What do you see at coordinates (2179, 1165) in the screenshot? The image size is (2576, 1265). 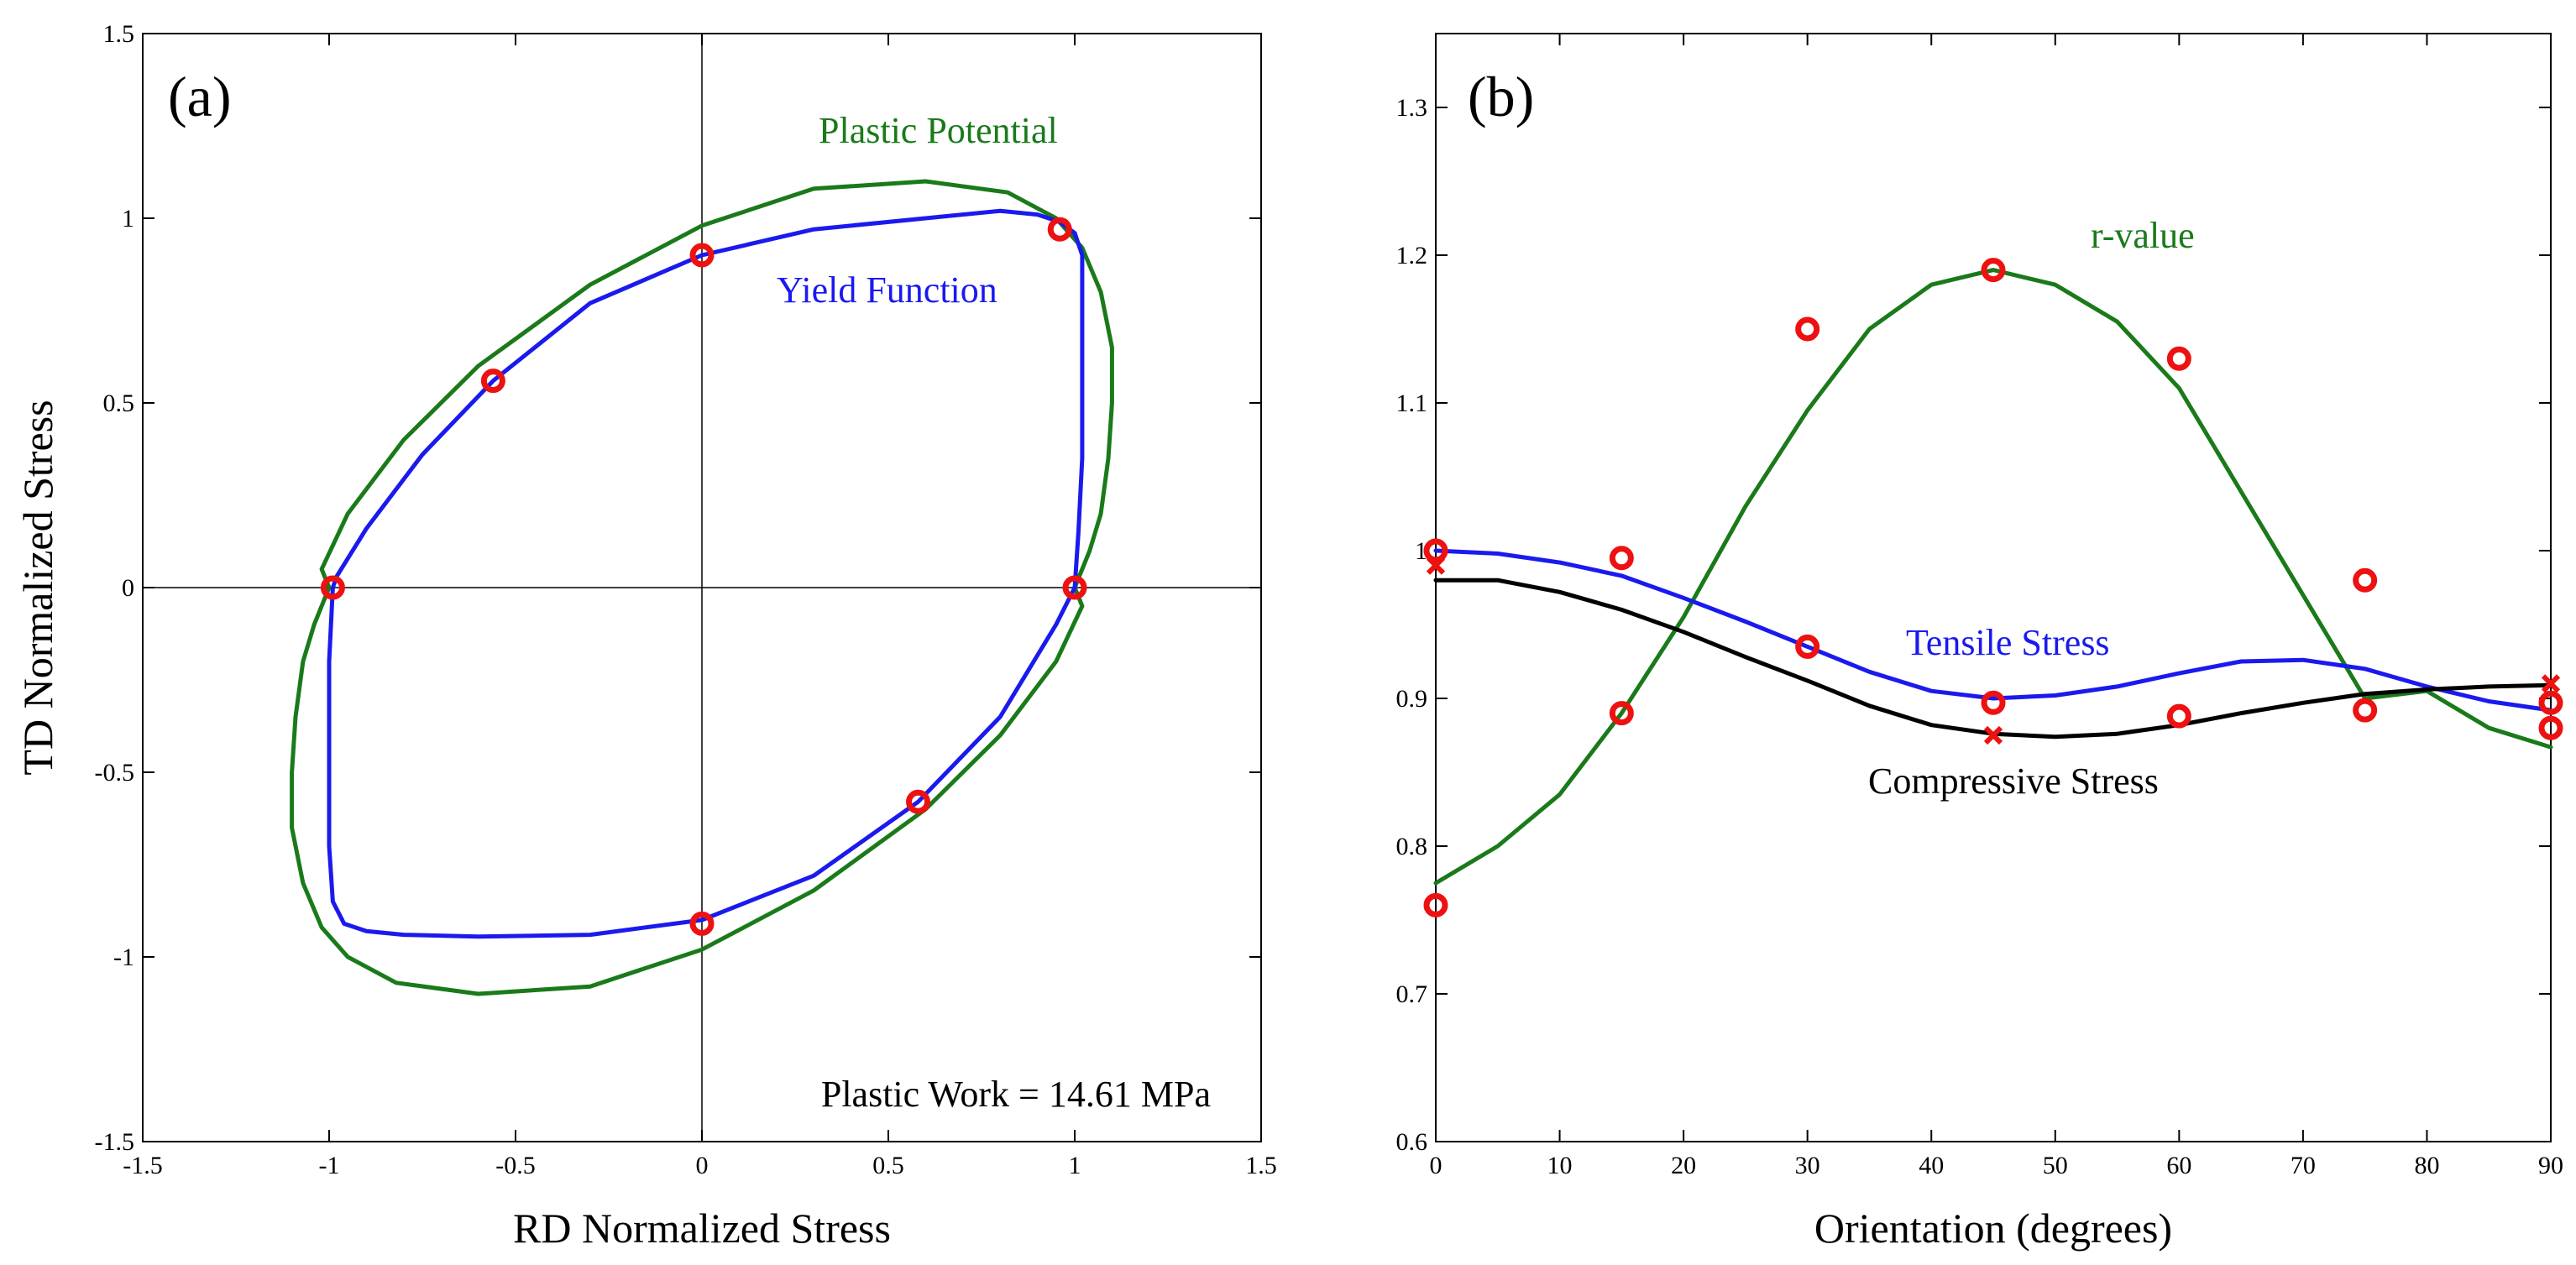 I see `x-tick-label: 60` at bounding box center [2179, 1165].